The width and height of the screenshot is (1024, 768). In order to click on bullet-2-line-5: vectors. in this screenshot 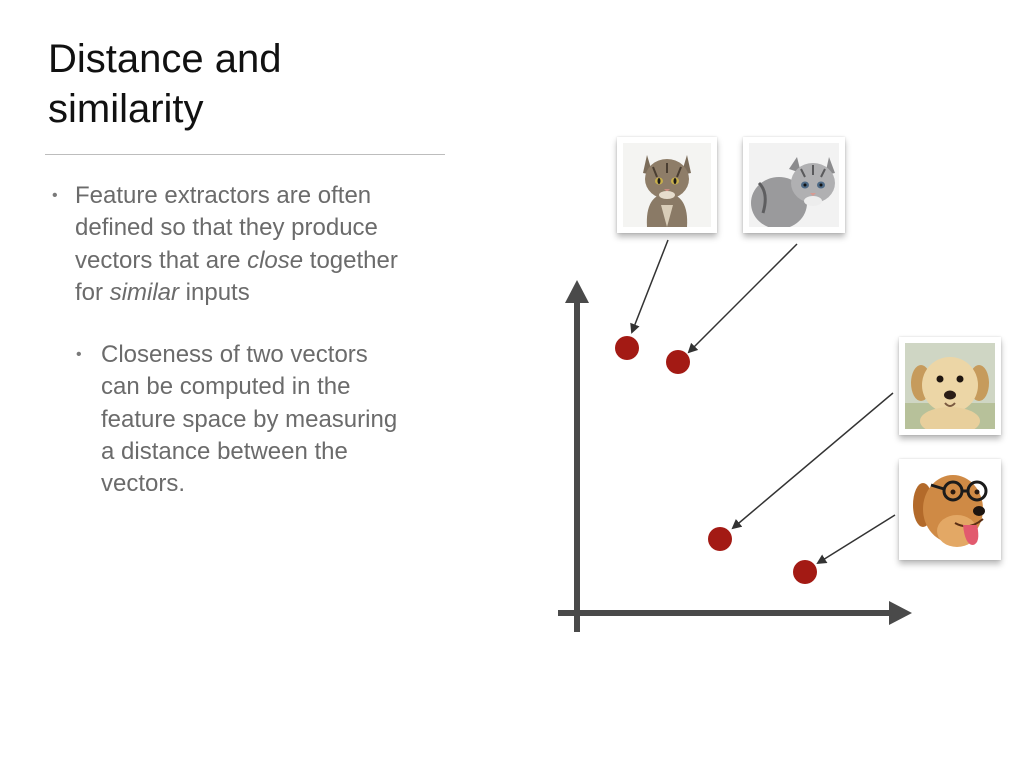, I will do `click(143, 484)`.